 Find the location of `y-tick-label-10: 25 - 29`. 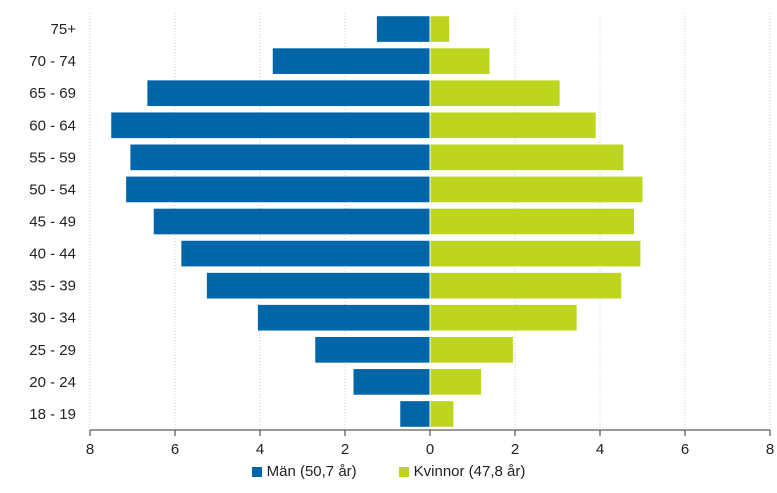

y-tick-label-10: 25 - 29 is located at coordinates (52, 350).